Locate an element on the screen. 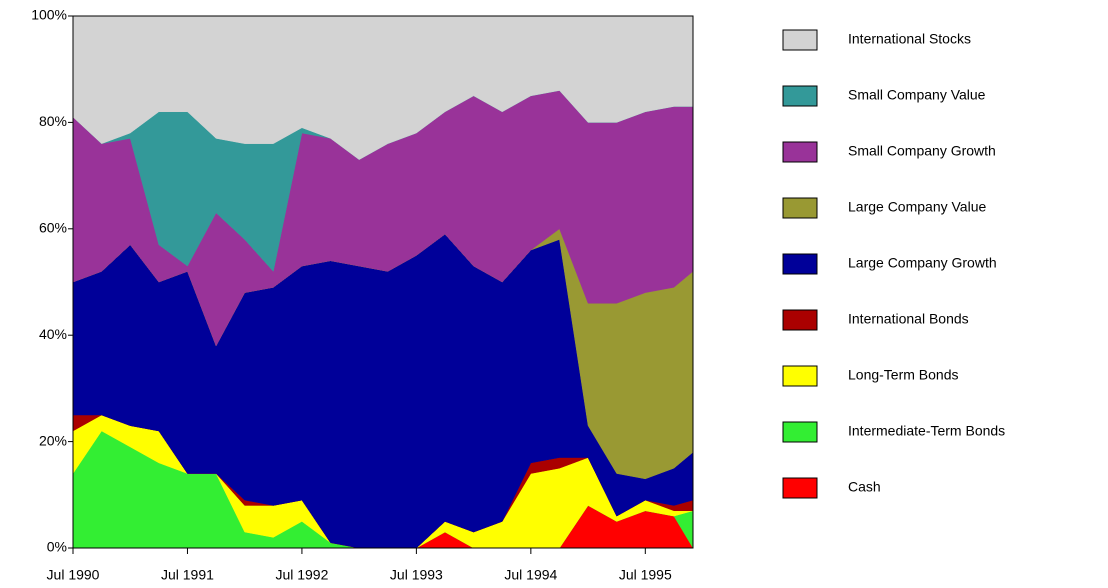  y-tick-label: 0% is located at coordinates (57, 547).